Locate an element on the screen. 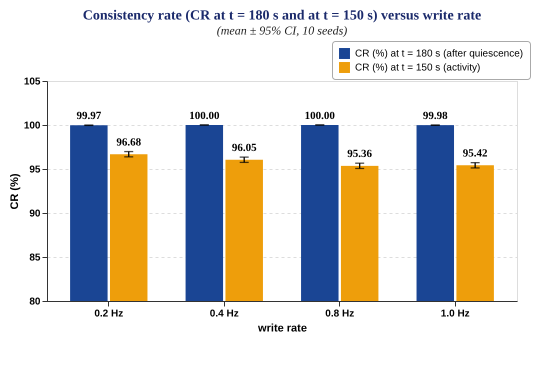 The width and height of the screenshot is (550, 369). x-tick-label: 0.4 Hz is located at coordinates (224, 314).